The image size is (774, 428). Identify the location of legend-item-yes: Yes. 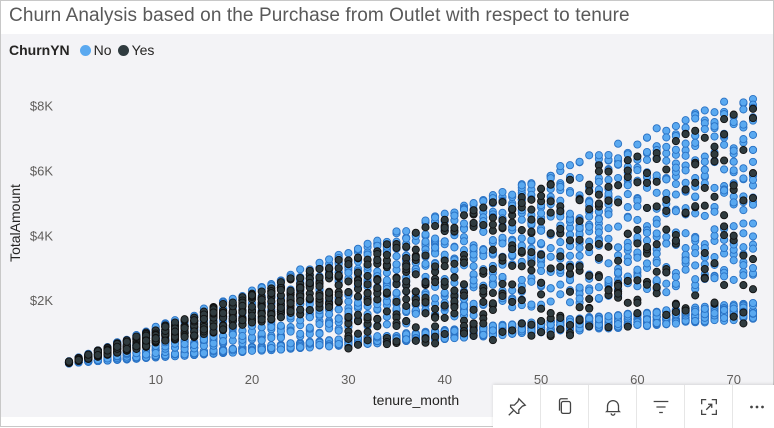
(135, 50).